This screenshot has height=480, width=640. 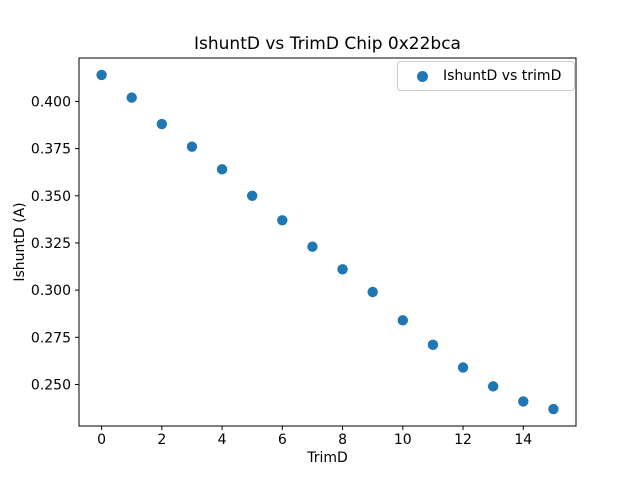 What do you see at coordinates (422, 76) in the screenshot?
I see `legend-marker-dot` at bounding box center [422, 76].